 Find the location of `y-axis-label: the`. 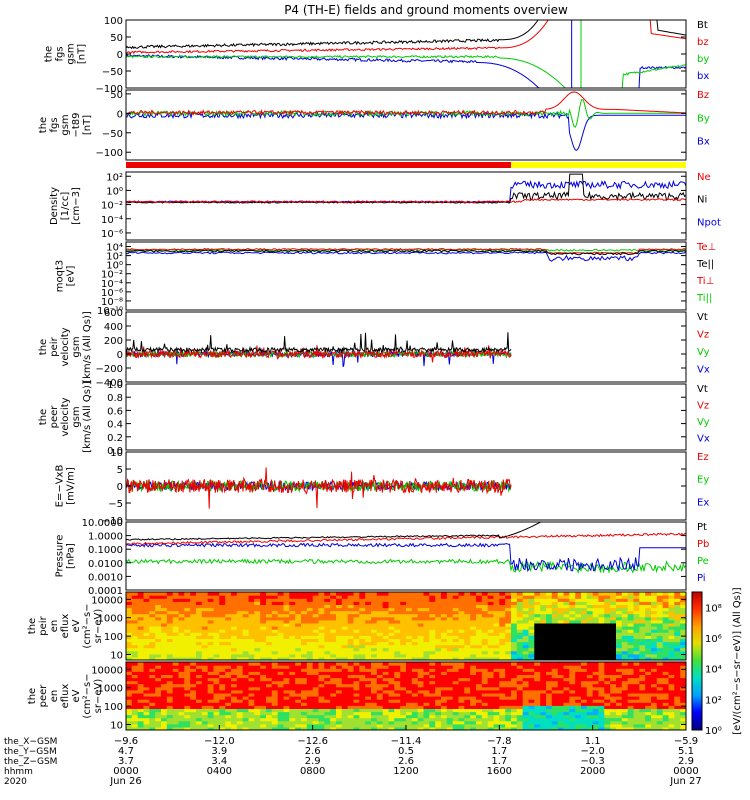

y-axis-label: the is located at coordinates (43, 417).